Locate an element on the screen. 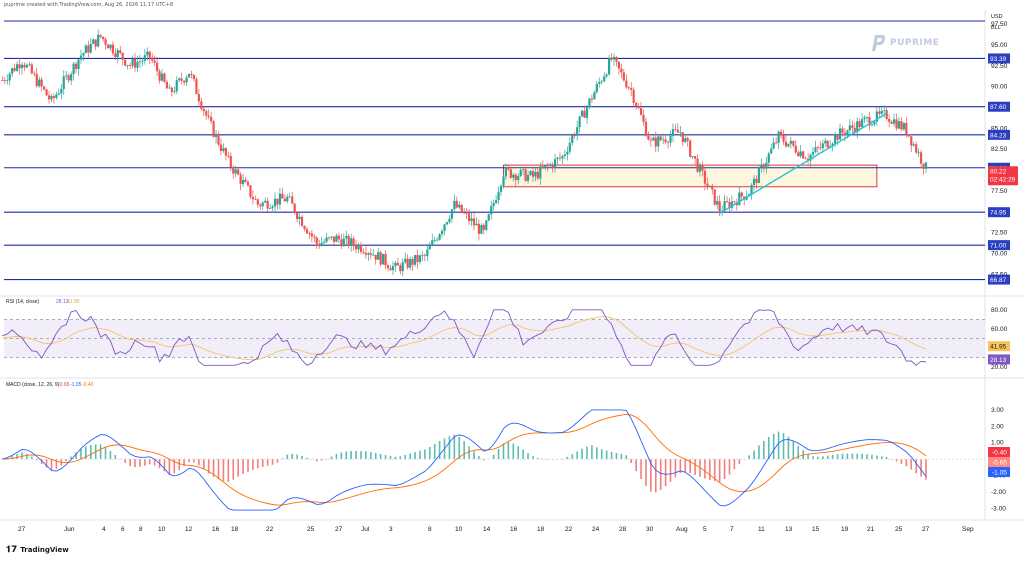 The width and height of the screenshot is (1024, 562). last-price-tag is located at coordinates (1003, 176).